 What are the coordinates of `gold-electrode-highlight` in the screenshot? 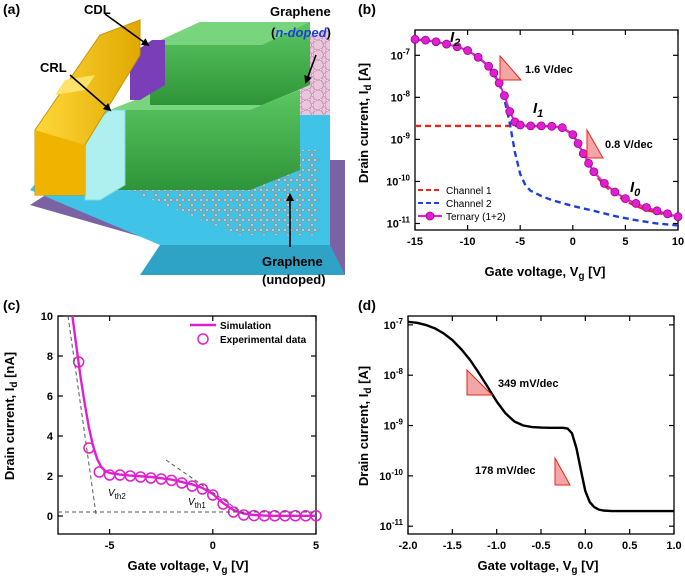 It's located at (75, 85).